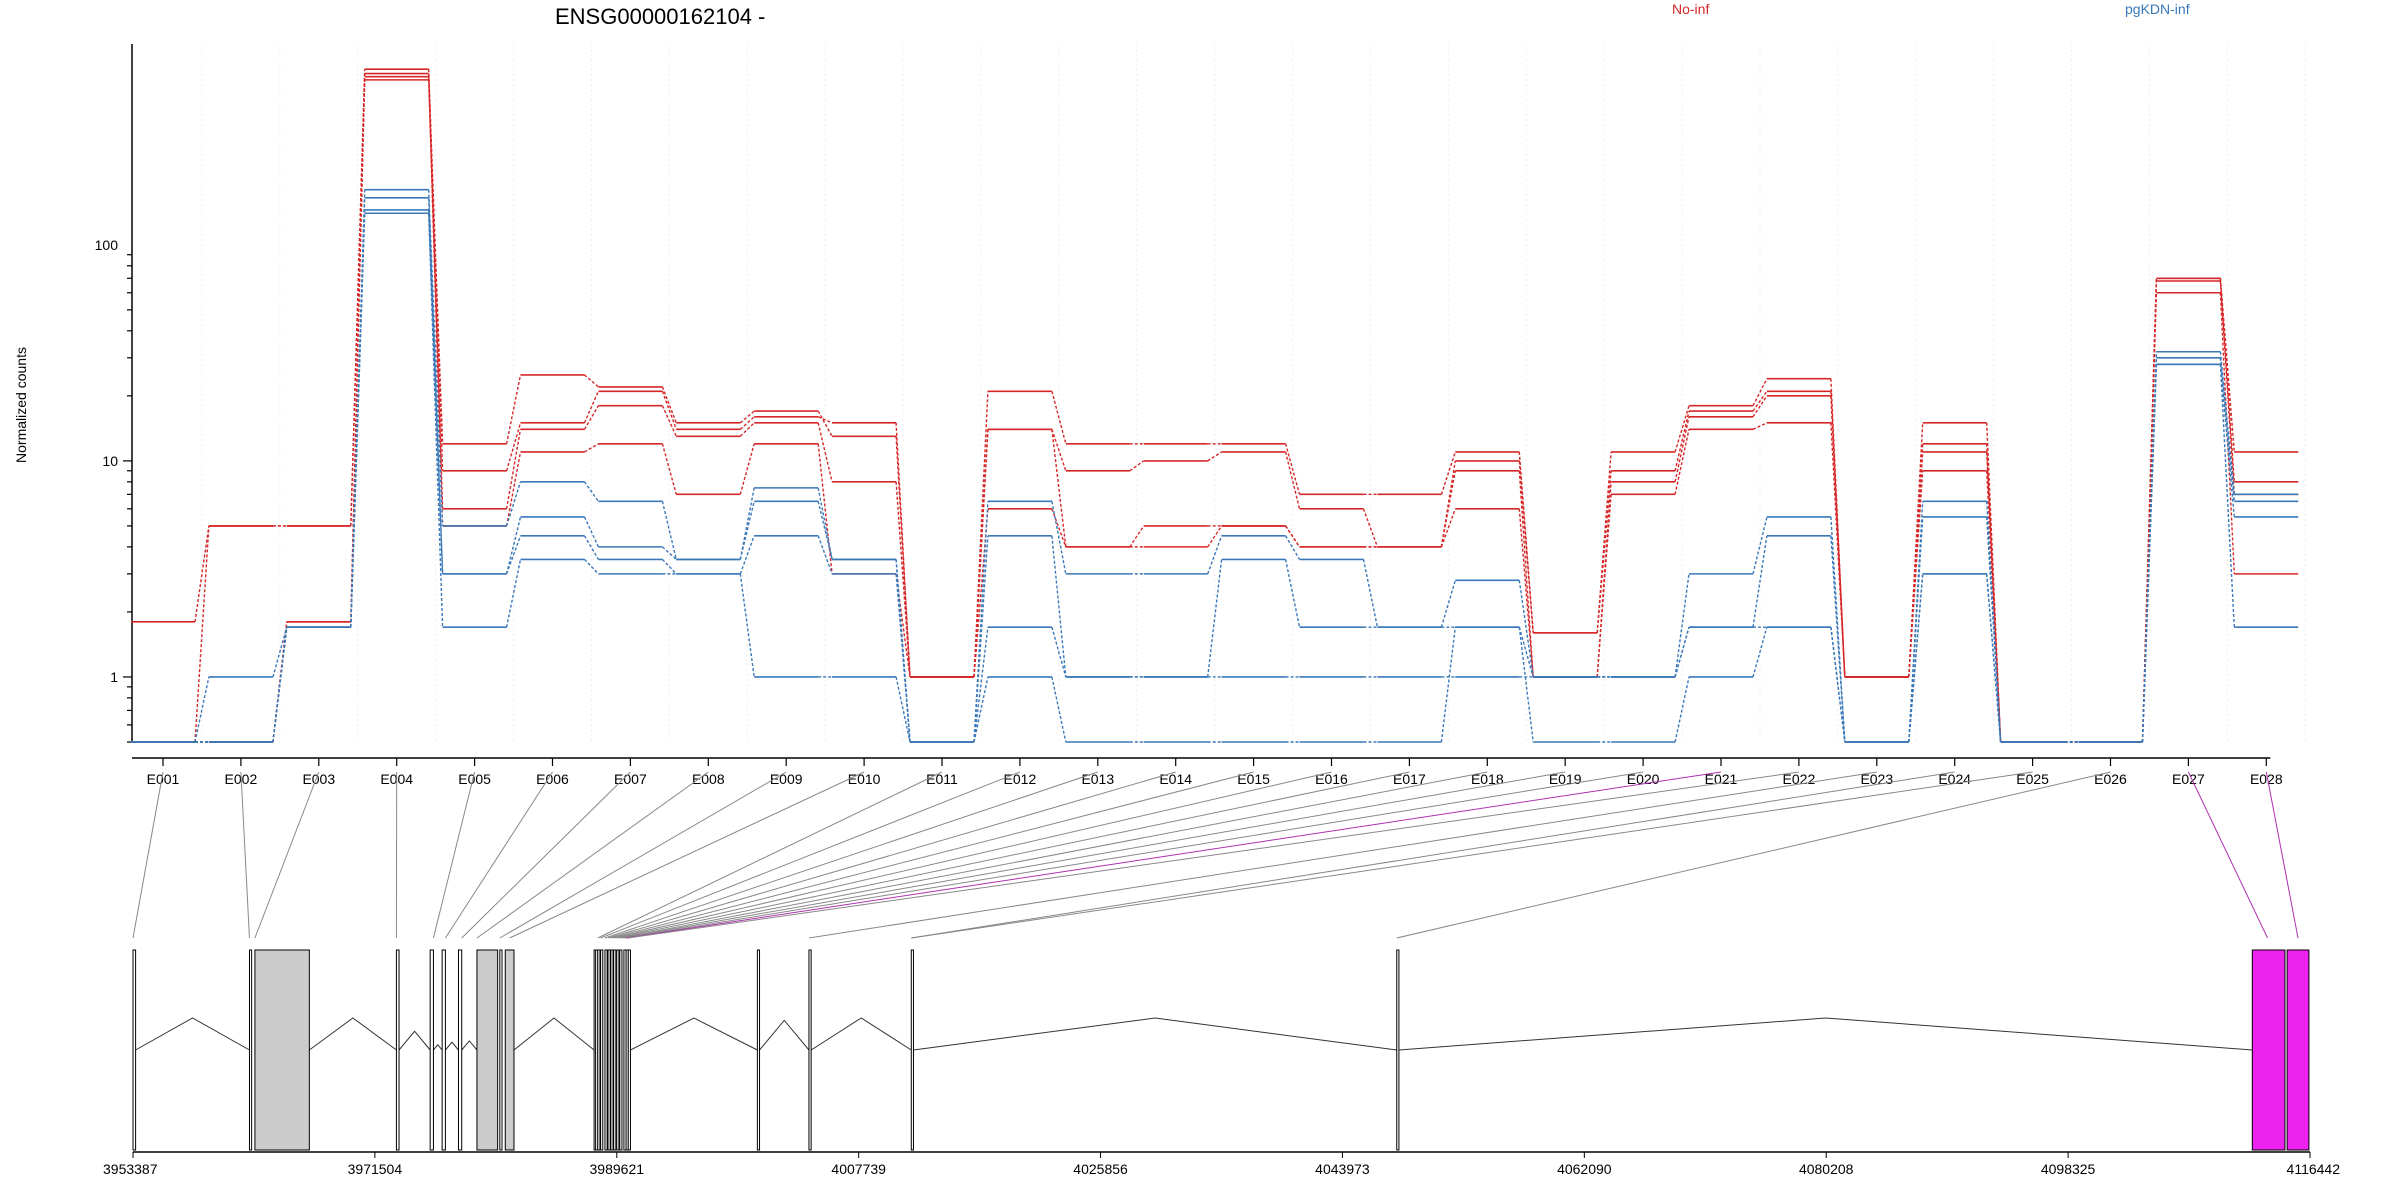  Describe the element at coordinates (630, 779) in the screenshot. I see `x-tick-label: E007` at that location.